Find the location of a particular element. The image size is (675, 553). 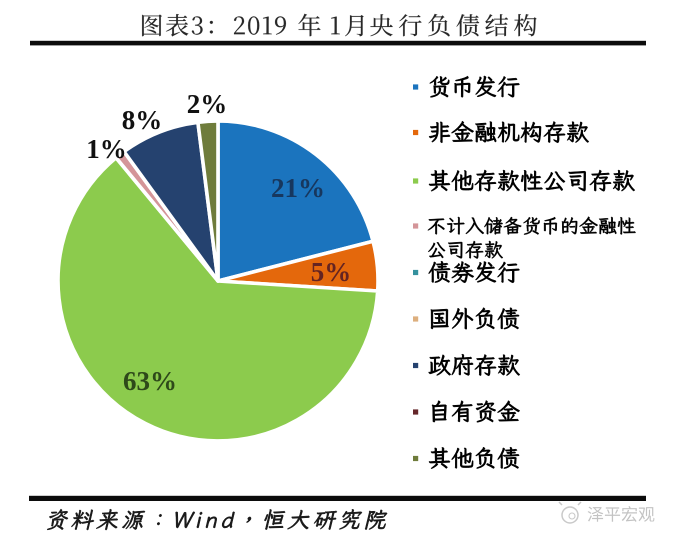

svg-text: 63% is located at coordinates (150, 381).